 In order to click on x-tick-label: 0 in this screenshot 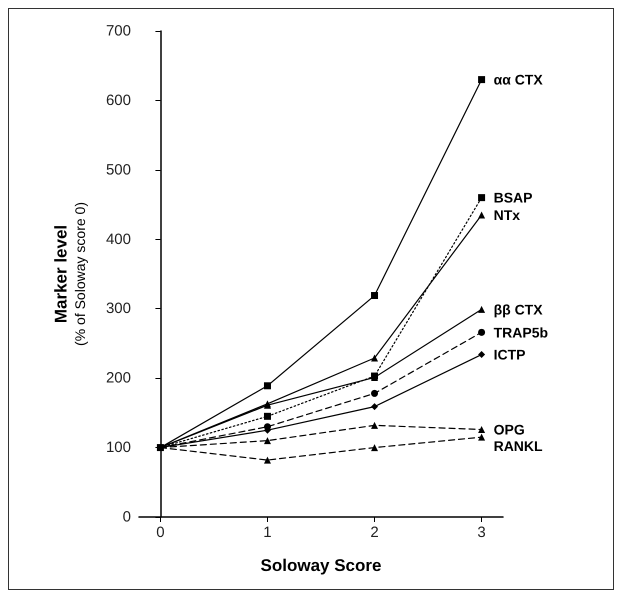, I will do `click(160, 532)`.